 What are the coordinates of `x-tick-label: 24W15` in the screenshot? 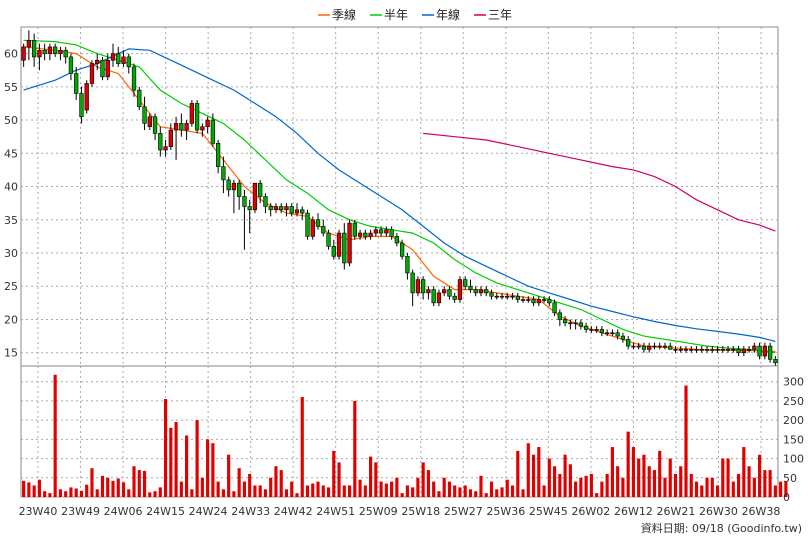 It's located at (165, 511).